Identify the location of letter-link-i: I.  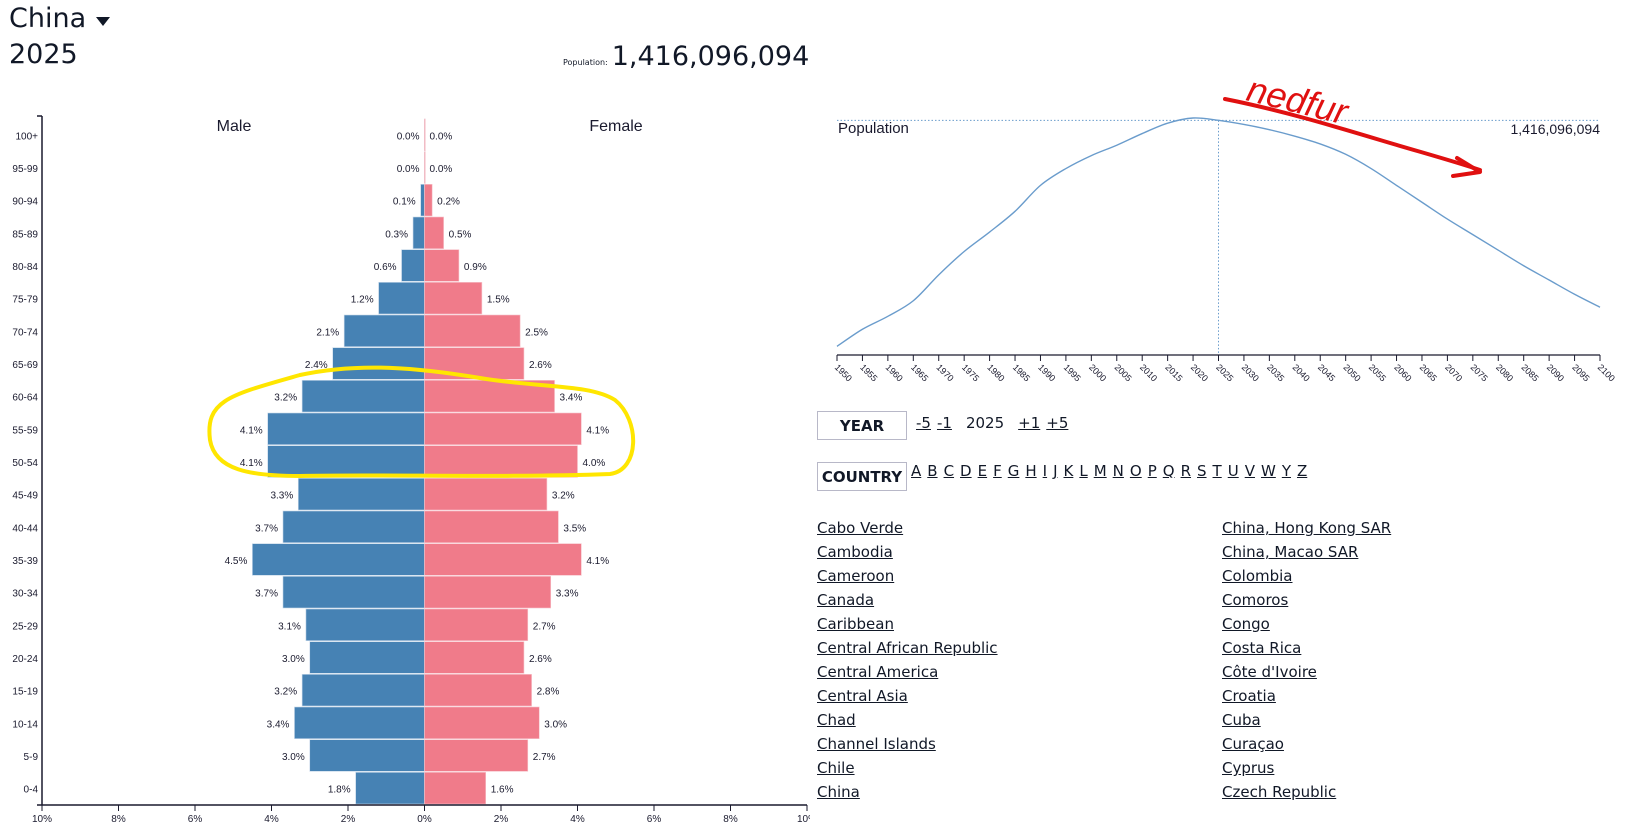
(1045, 471).